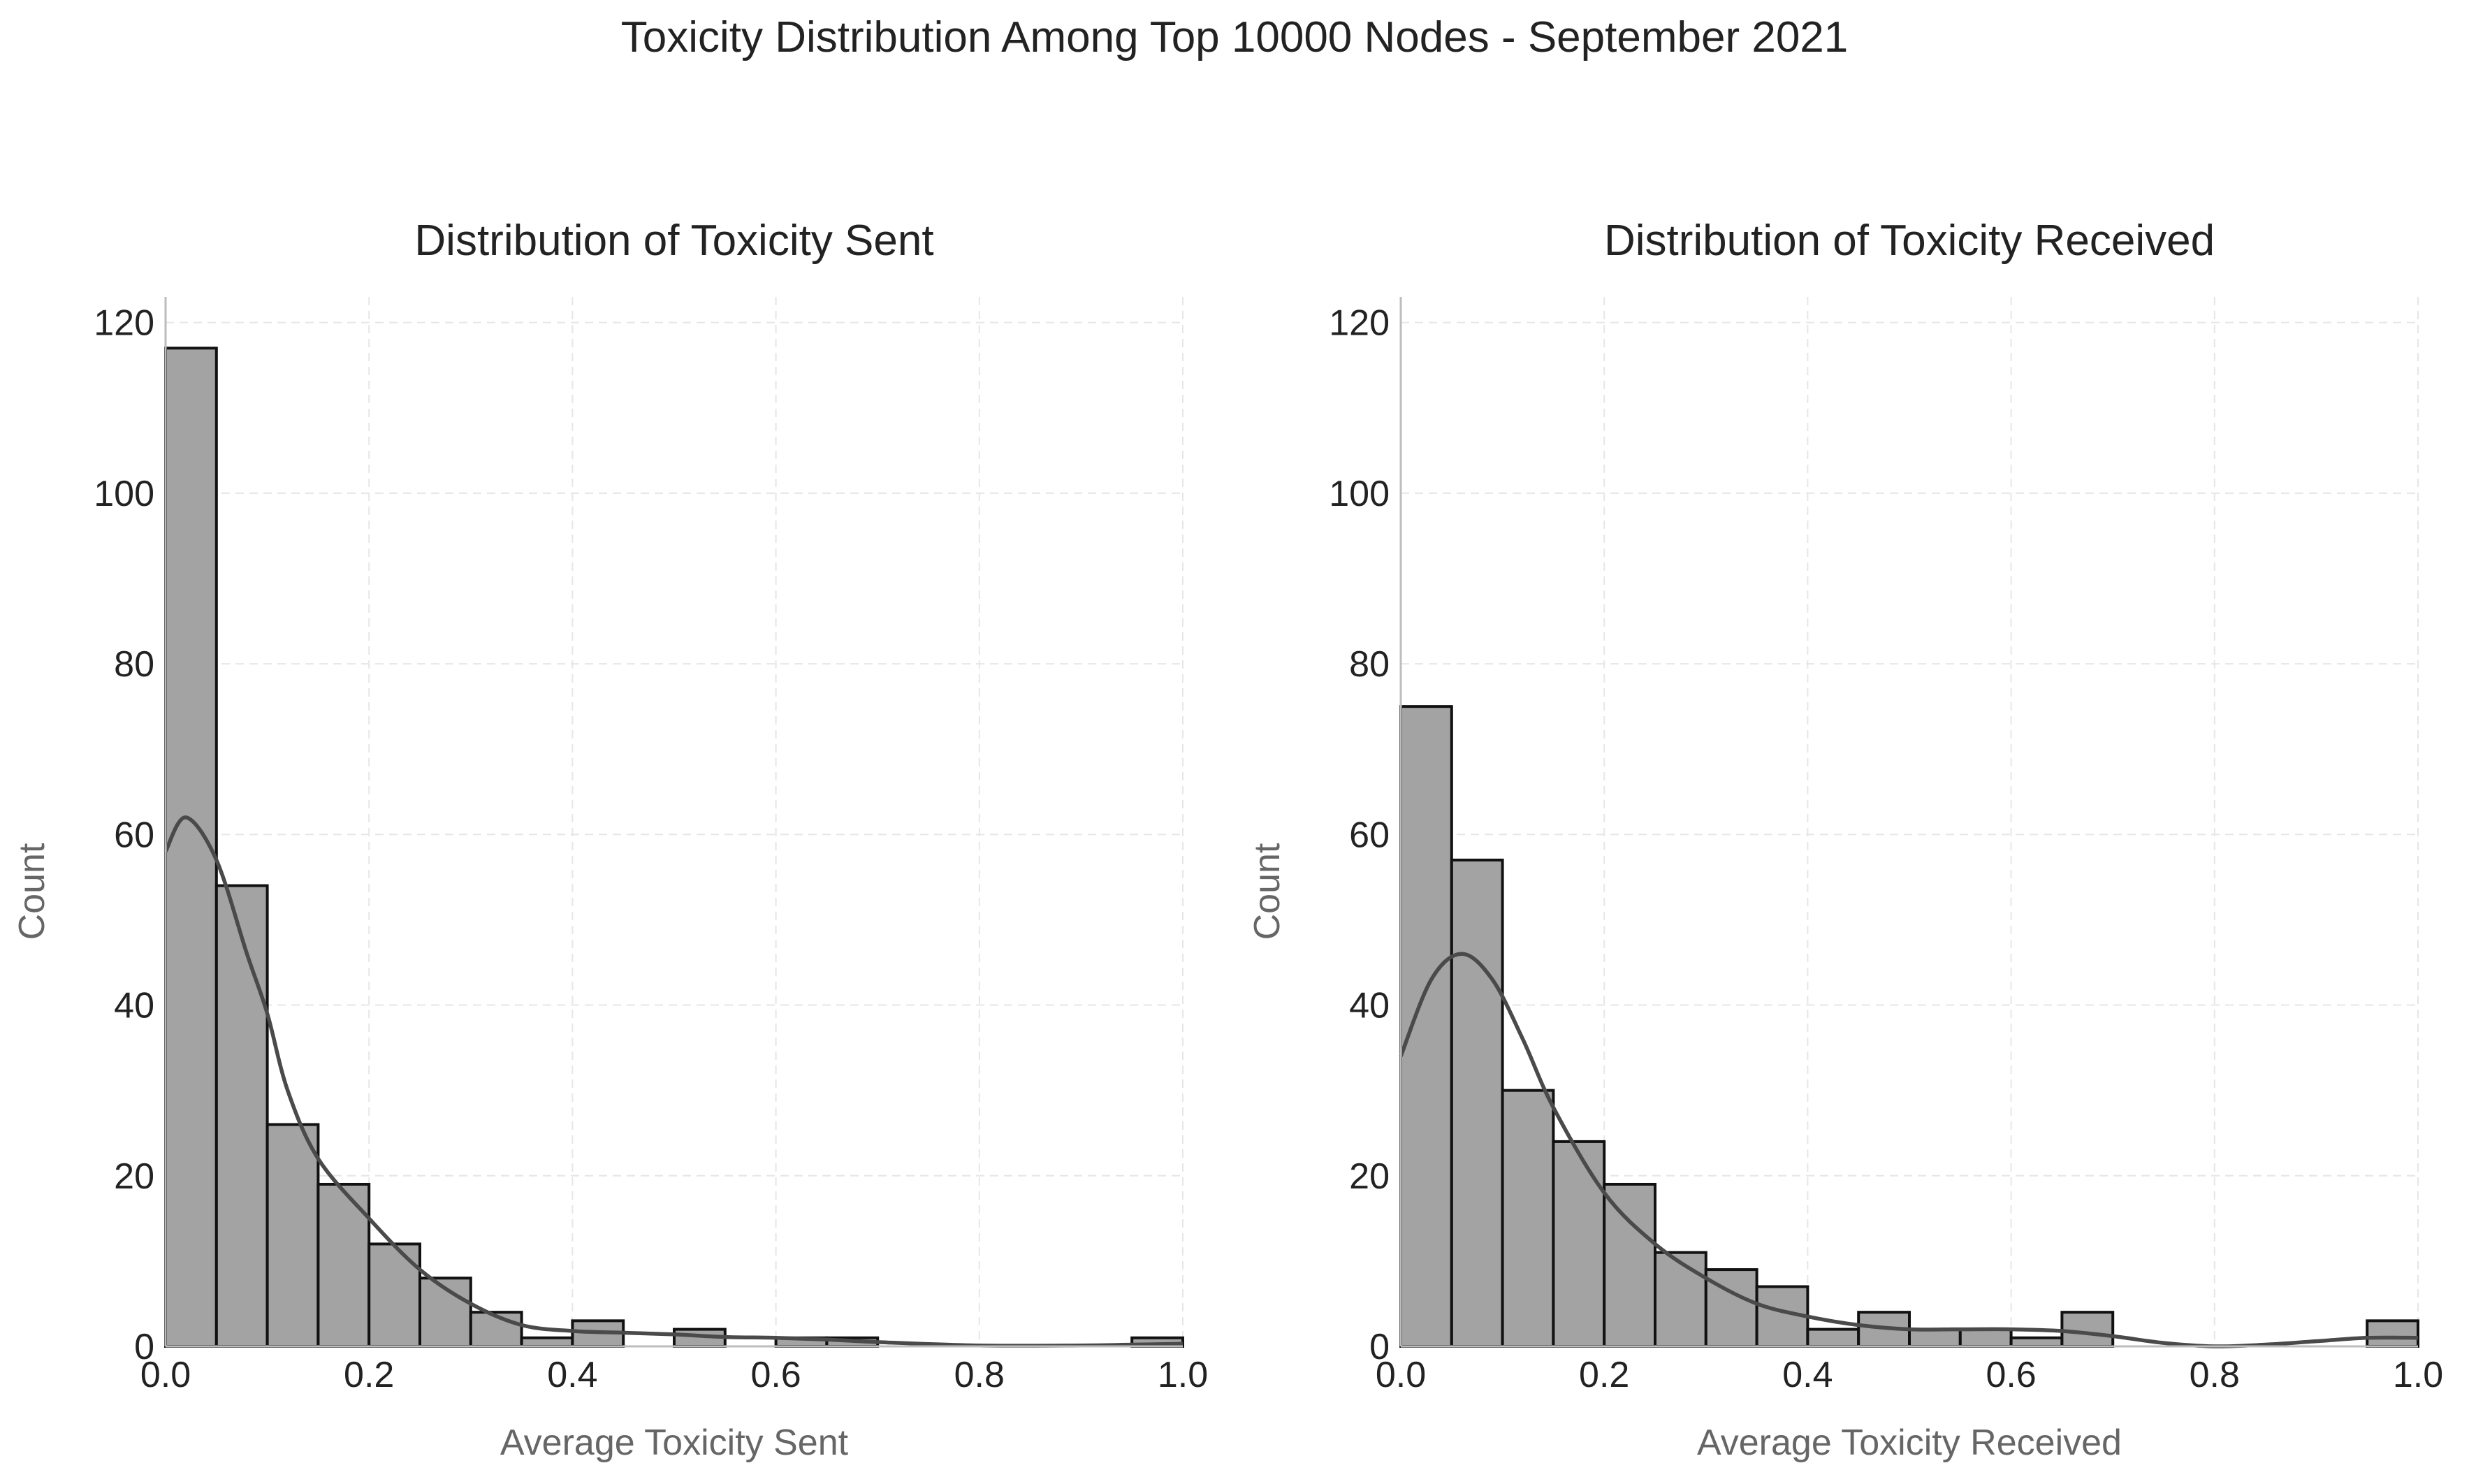 This screenshot has width=2469, height=1484. Describe the element at coordinates (165, 1375) in the screenshot. I see `panel-1-x-tick-label: 0.0` at that location.